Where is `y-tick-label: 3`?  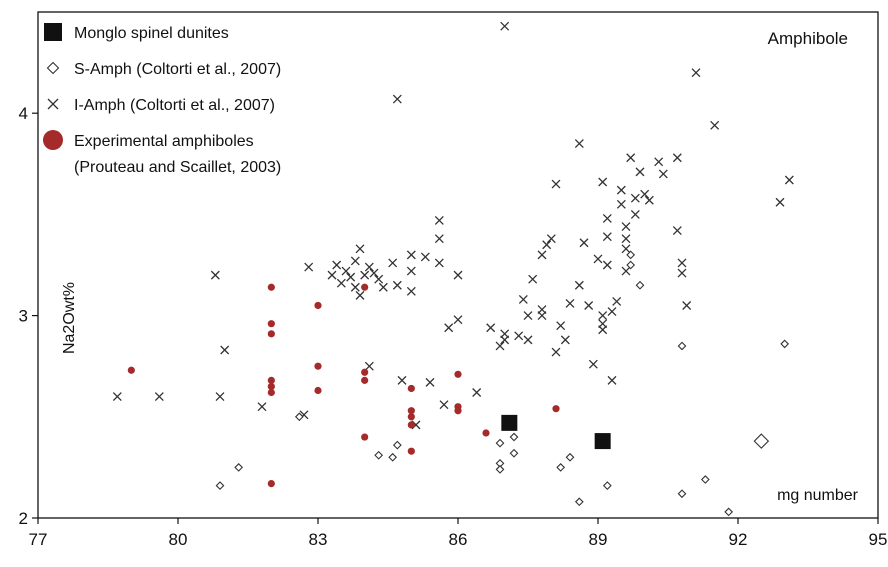
y-tick-label: 3 is located at coordinates (23, 316).